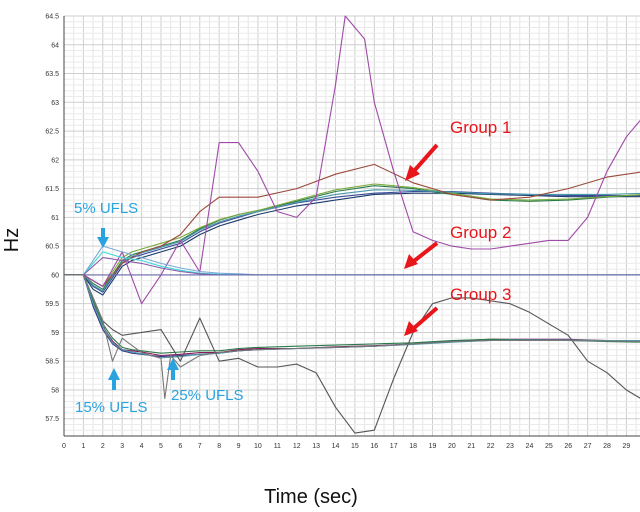 The height and width of the screenshot is (512, 640). Describe the element at coordinates (480, 127) in the screenshot. I see `group-1-label: Group 1` at that location.